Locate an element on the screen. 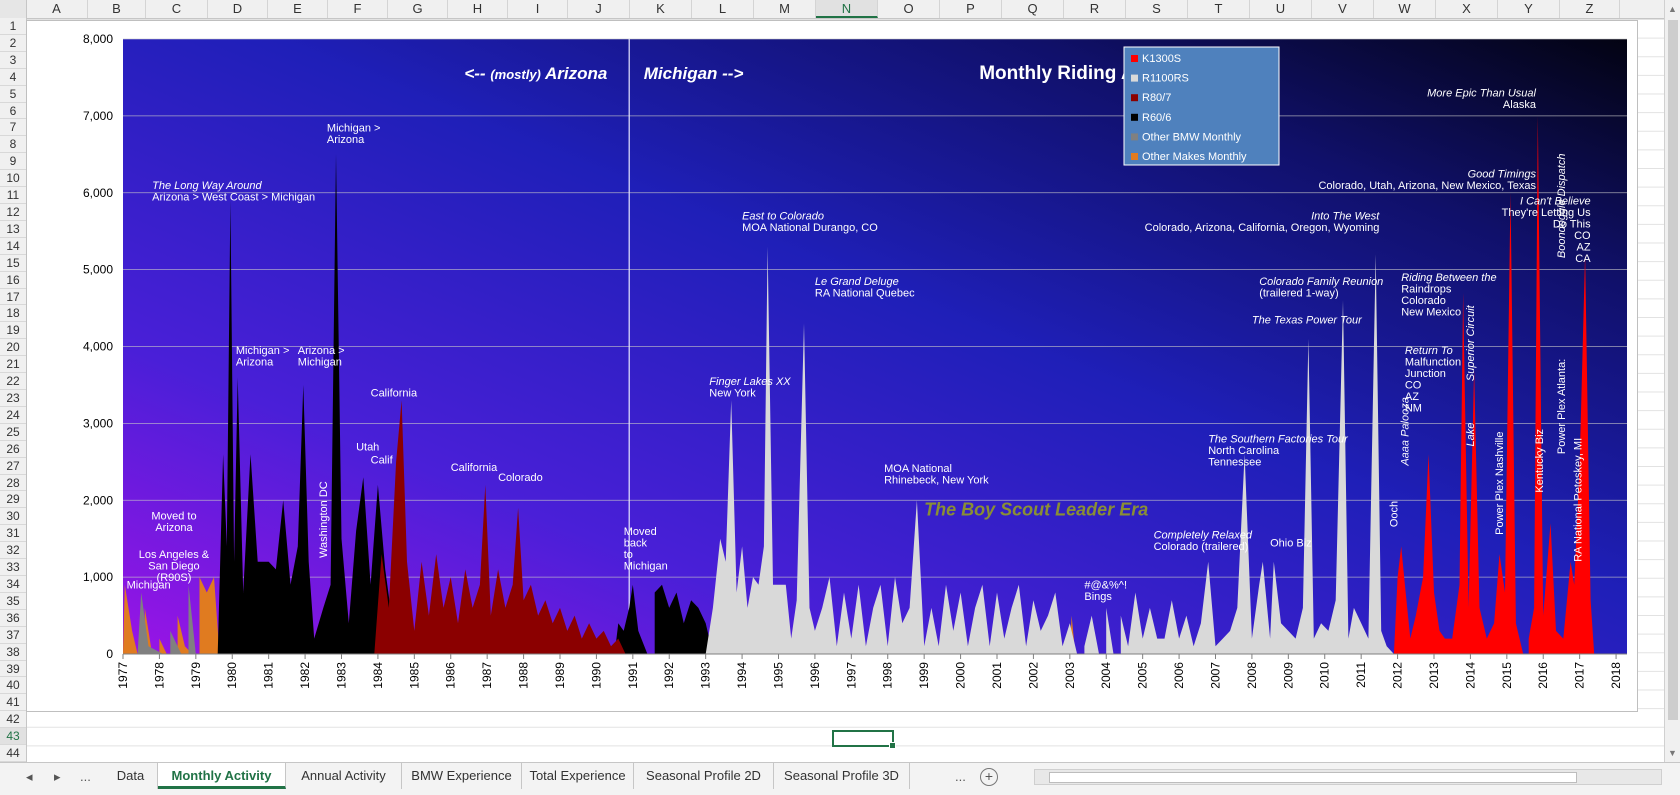 The height and width of the screenshot is (795, 1680). column-header-l: L is located at coordinates (723, 9).